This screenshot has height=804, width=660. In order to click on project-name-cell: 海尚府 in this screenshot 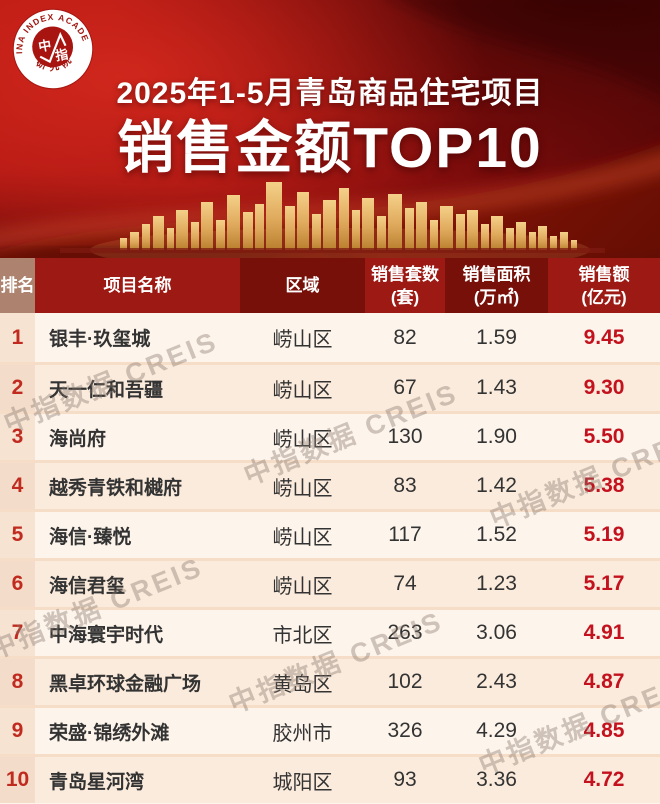, I will do `click(78, 439)`.